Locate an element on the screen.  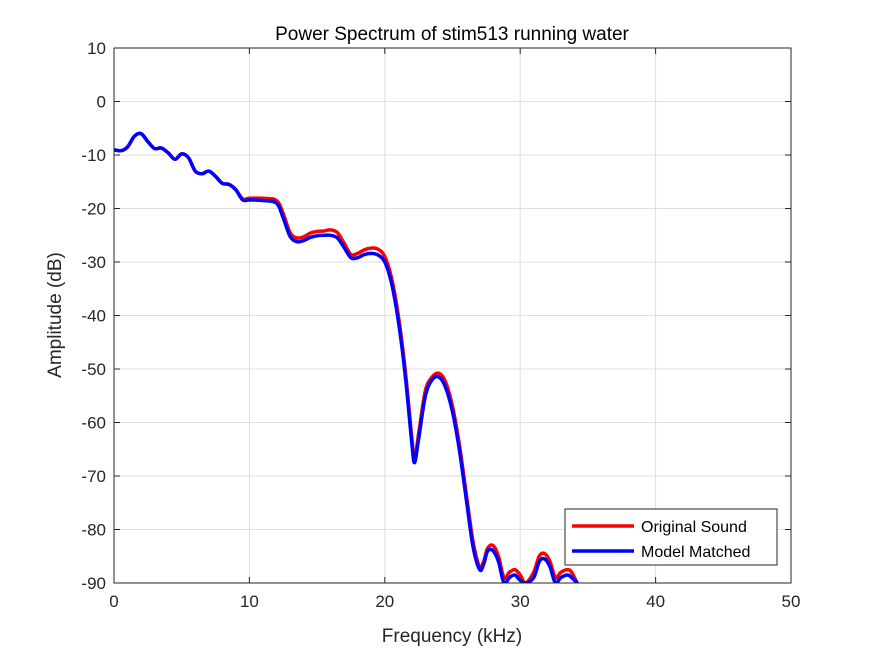
y-tick-label: -70 is located at coordinates (93, 476).